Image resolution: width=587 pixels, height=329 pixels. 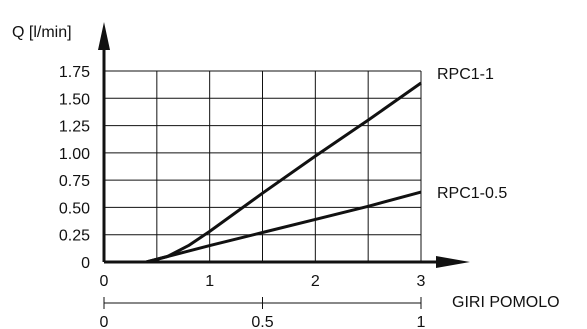 What do you see at coordinates (74, 127) in the screenshot?
I see `y-tick-label: 1.25` at bounding box center [74, 127].